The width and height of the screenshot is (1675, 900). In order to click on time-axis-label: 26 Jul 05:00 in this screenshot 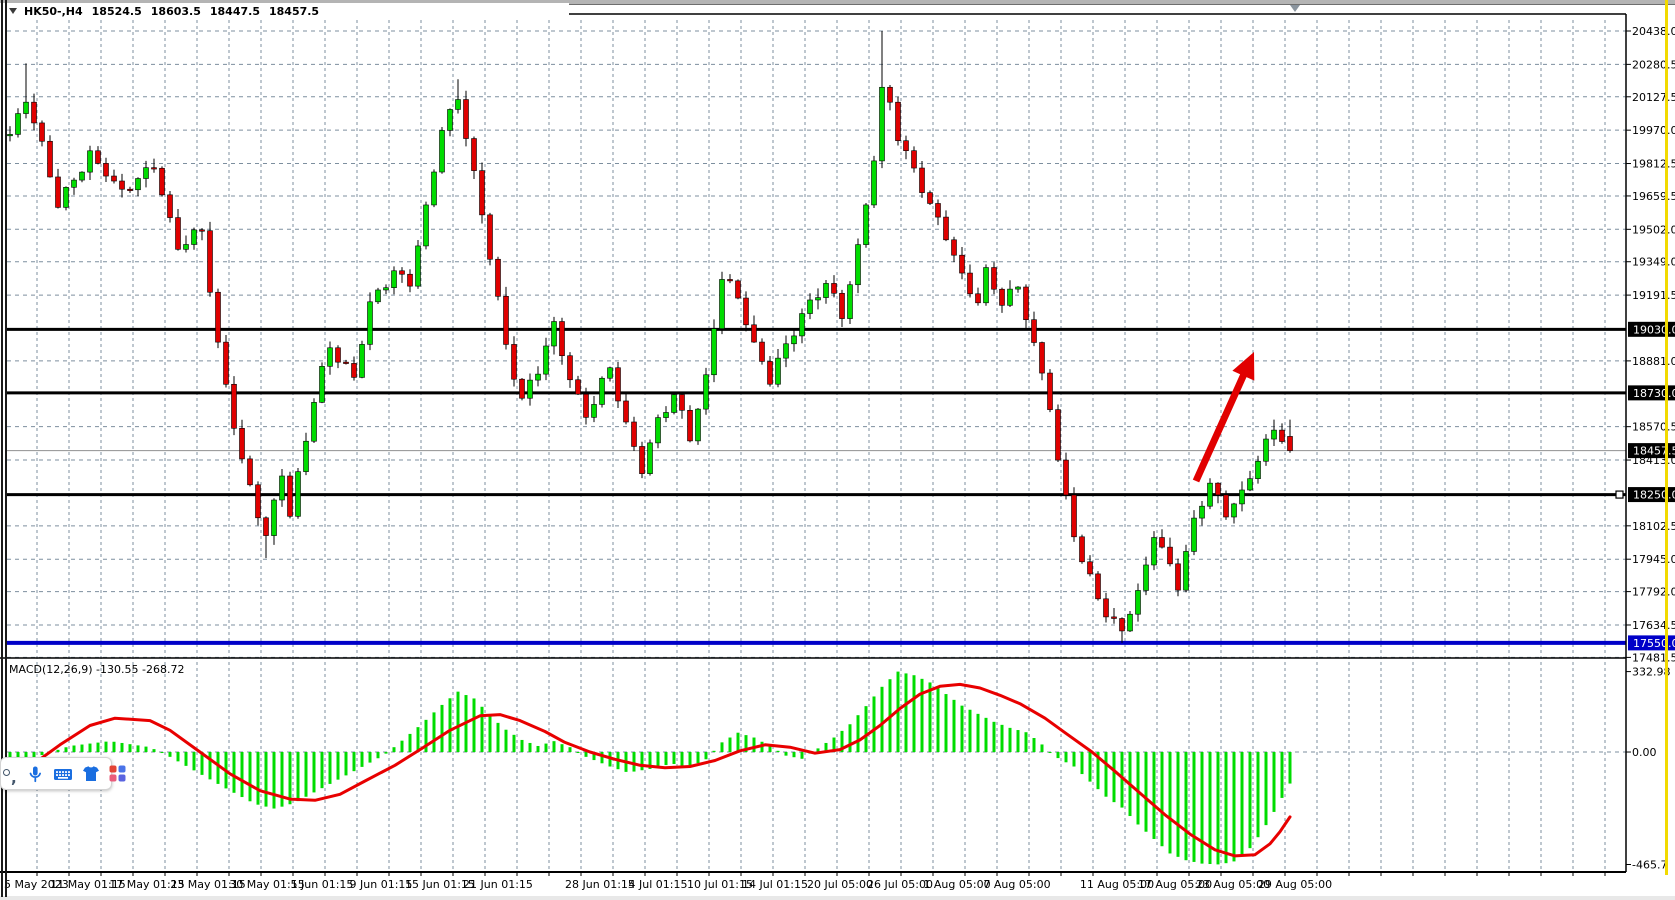, I will do `click(900, 884)`.